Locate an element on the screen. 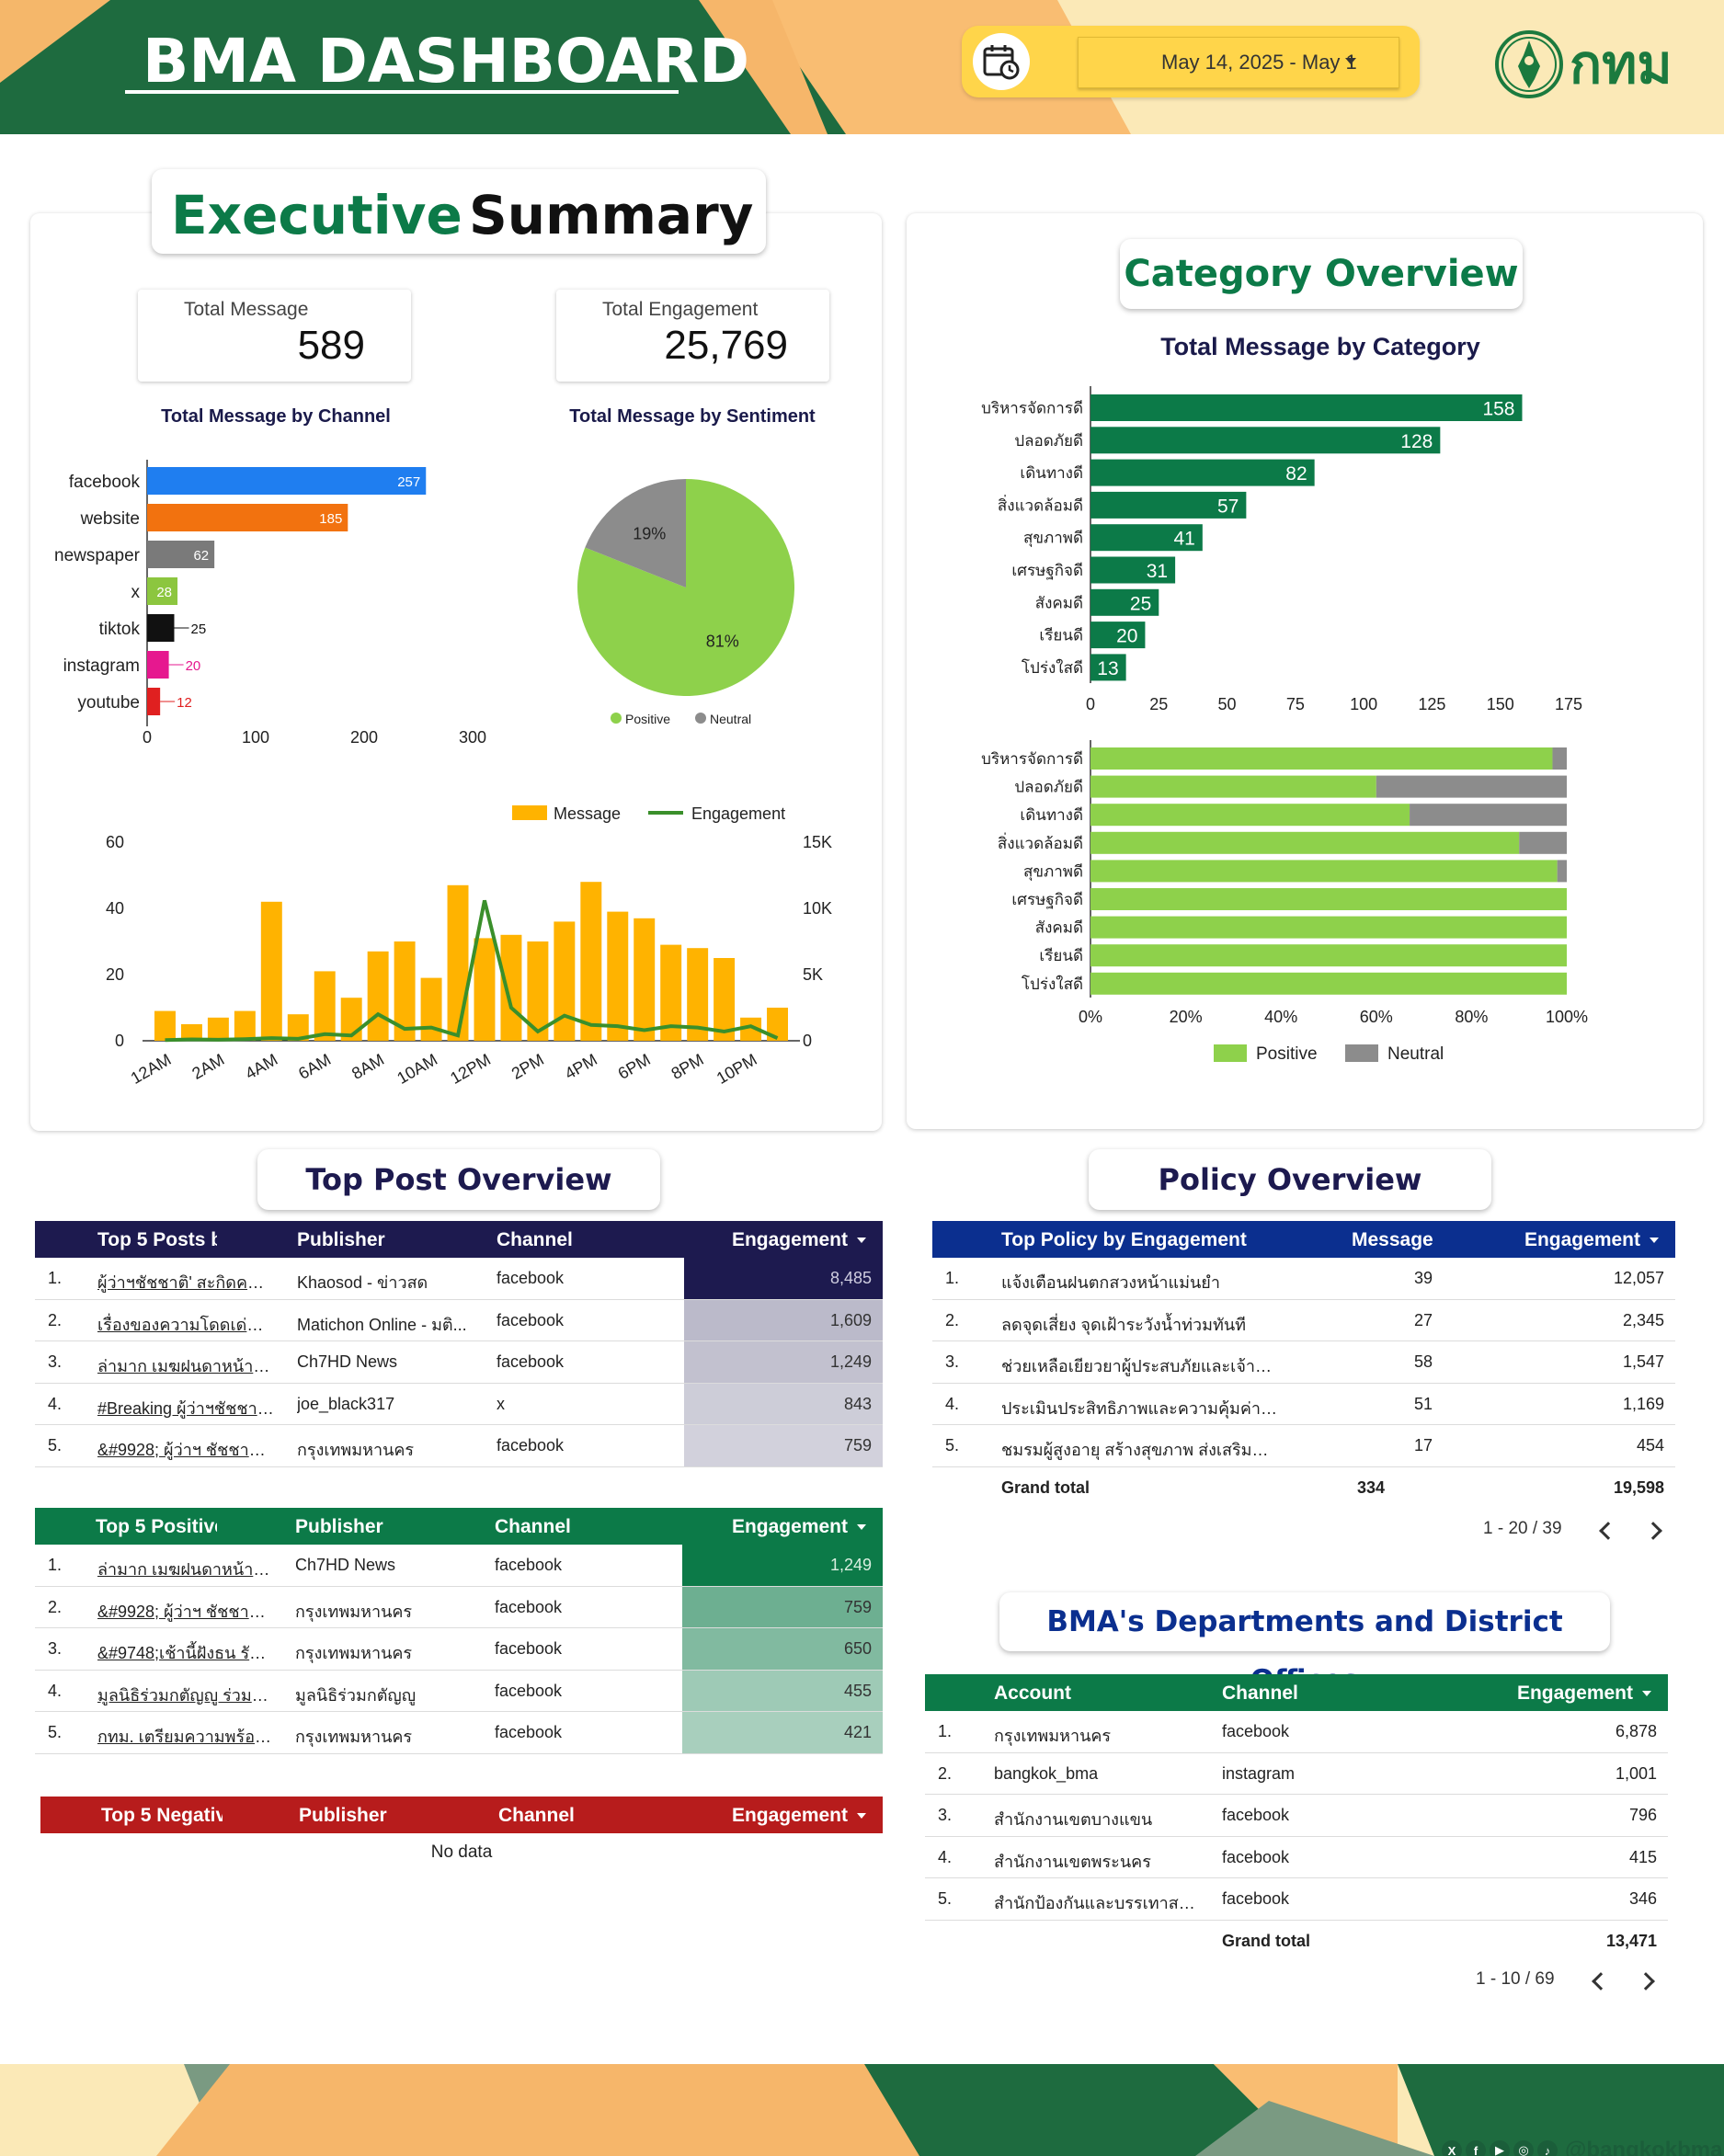 The height and width of the screenshot is (2156, 1724). table-row: 4. สำนักงานเขตพระนคร facebook 415 is located at coordinates (1296, 1857).